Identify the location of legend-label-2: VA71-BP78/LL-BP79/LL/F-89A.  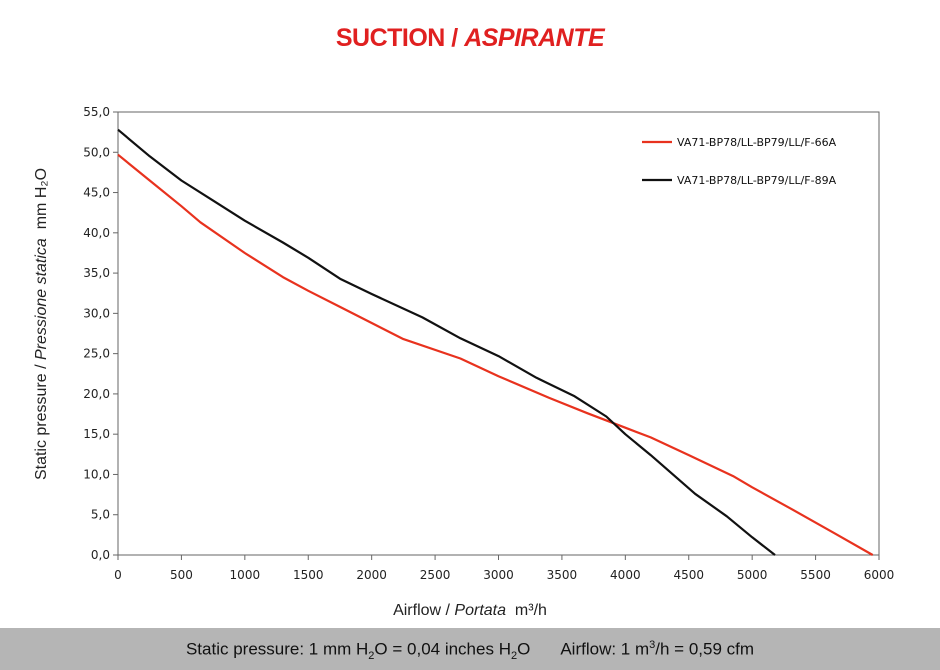
(757, 180).